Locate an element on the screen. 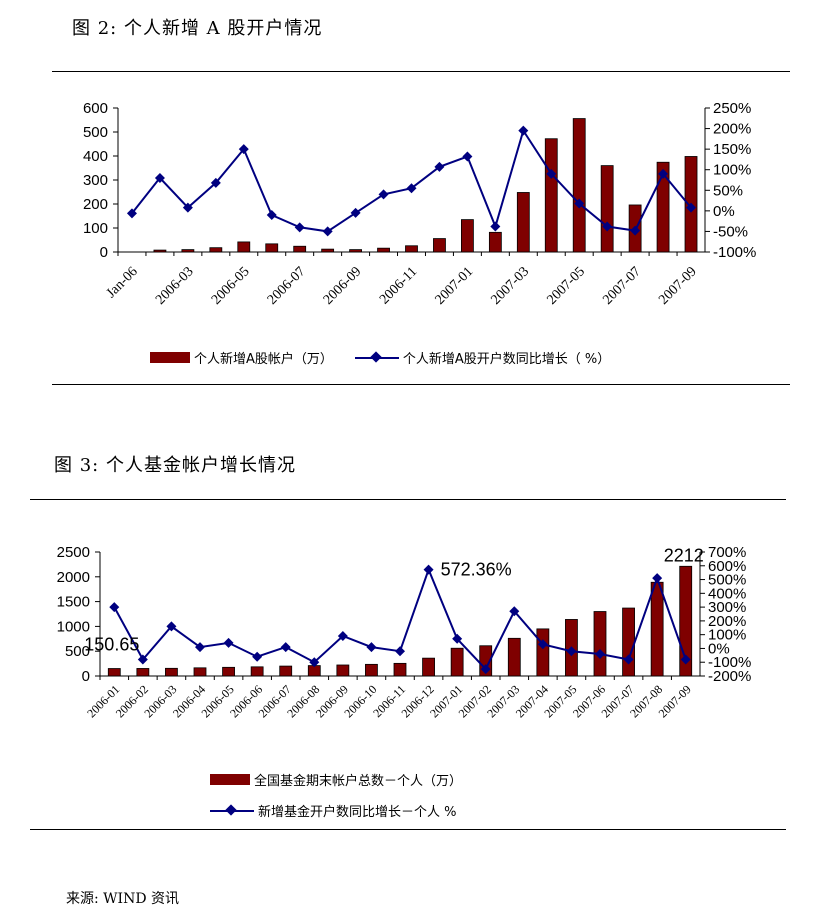  chart1-right-tick-label: -50% is located at coordinates (730, 231).